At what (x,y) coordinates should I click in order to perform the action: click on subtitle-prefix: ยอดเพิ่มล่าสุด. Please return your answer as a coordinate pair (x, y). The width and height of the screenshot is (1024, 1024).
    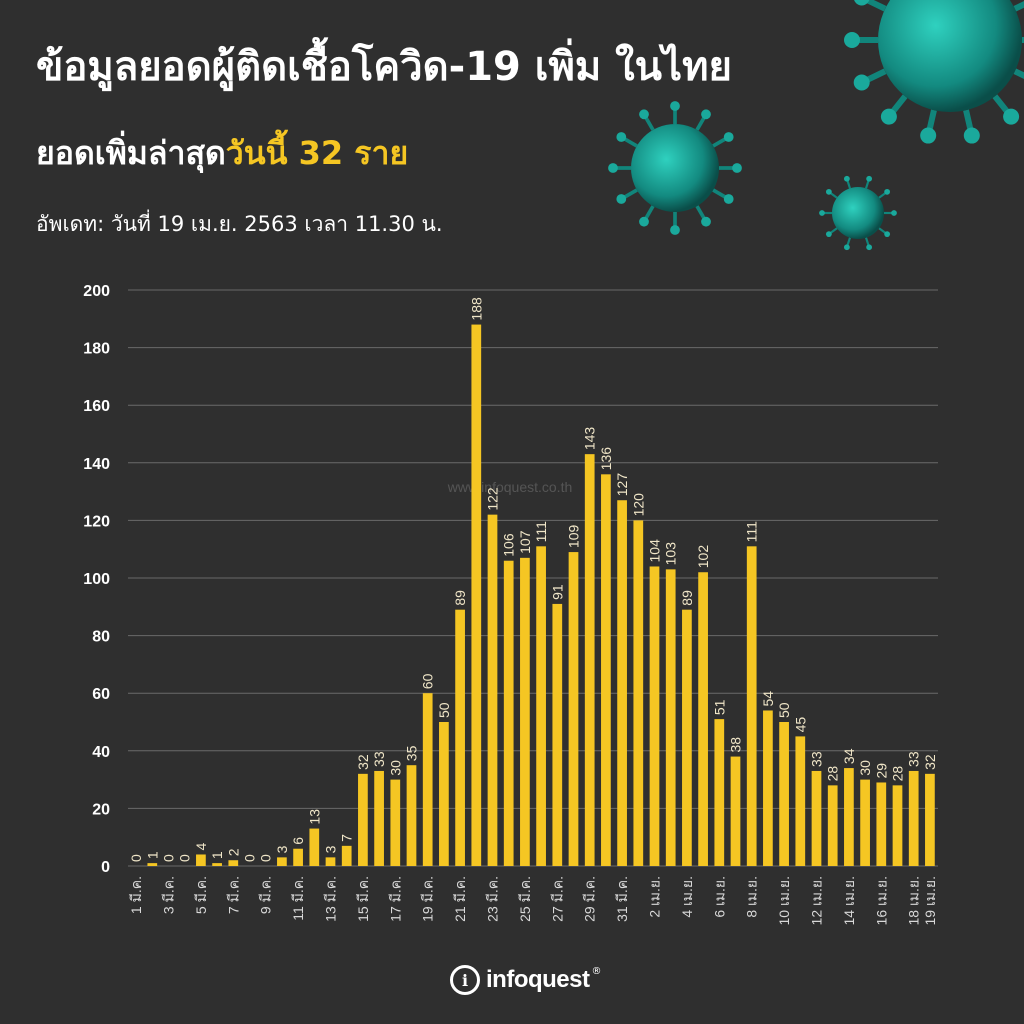
    Looking at the image, I should click on (131, 153).